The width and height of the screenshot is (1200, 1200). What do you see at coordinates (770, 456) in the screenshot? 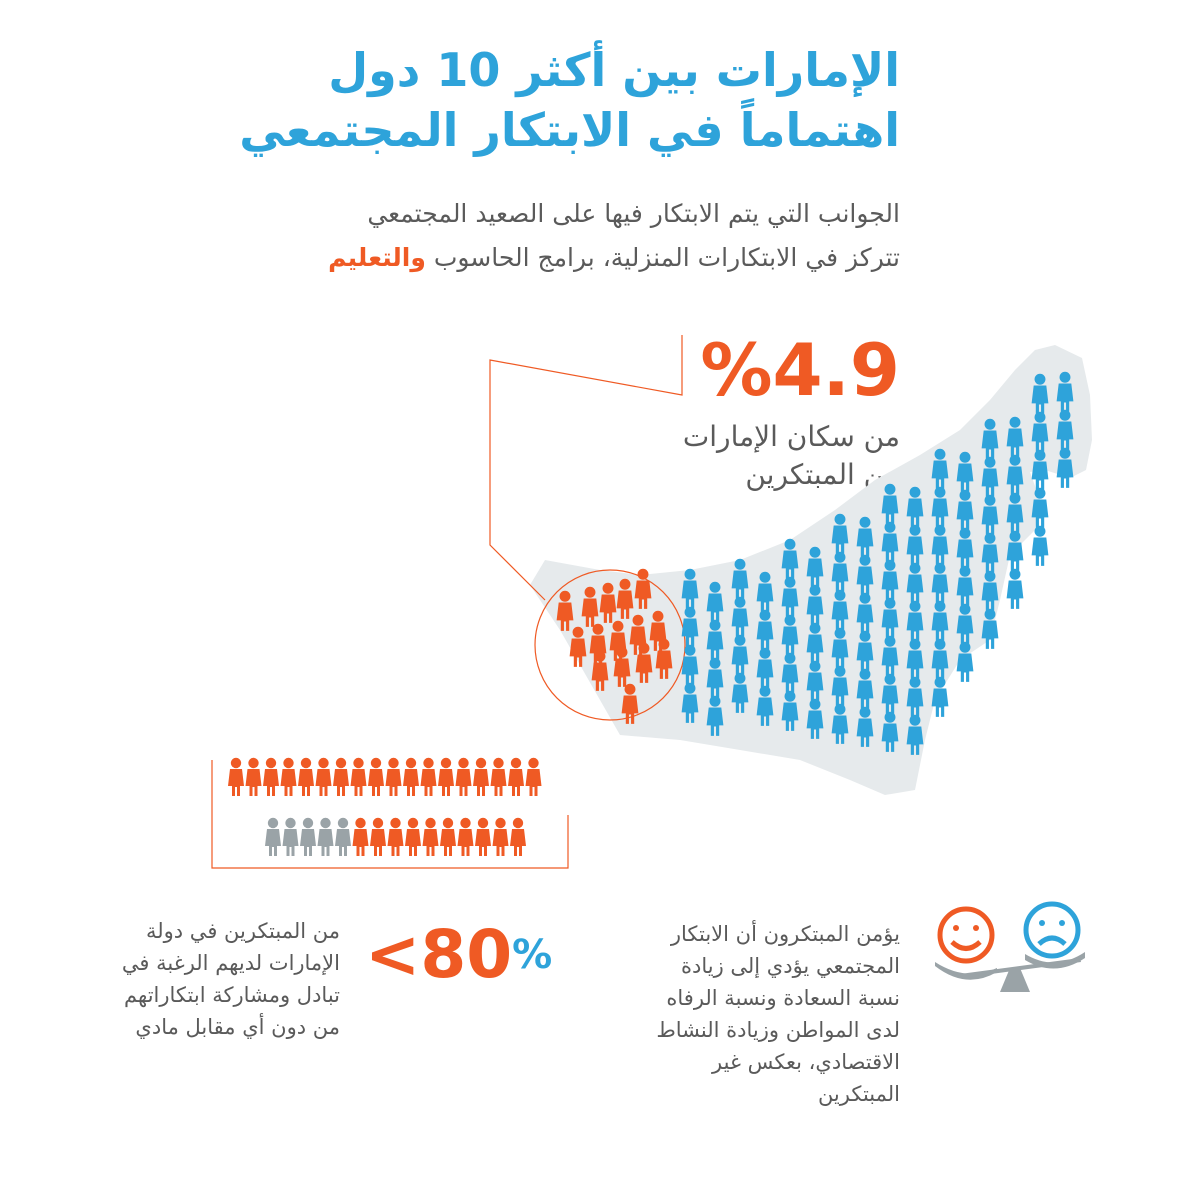
I see `innovators-label: من سكان الإمارات من المبتكرين` at bounding box center [770, 456].